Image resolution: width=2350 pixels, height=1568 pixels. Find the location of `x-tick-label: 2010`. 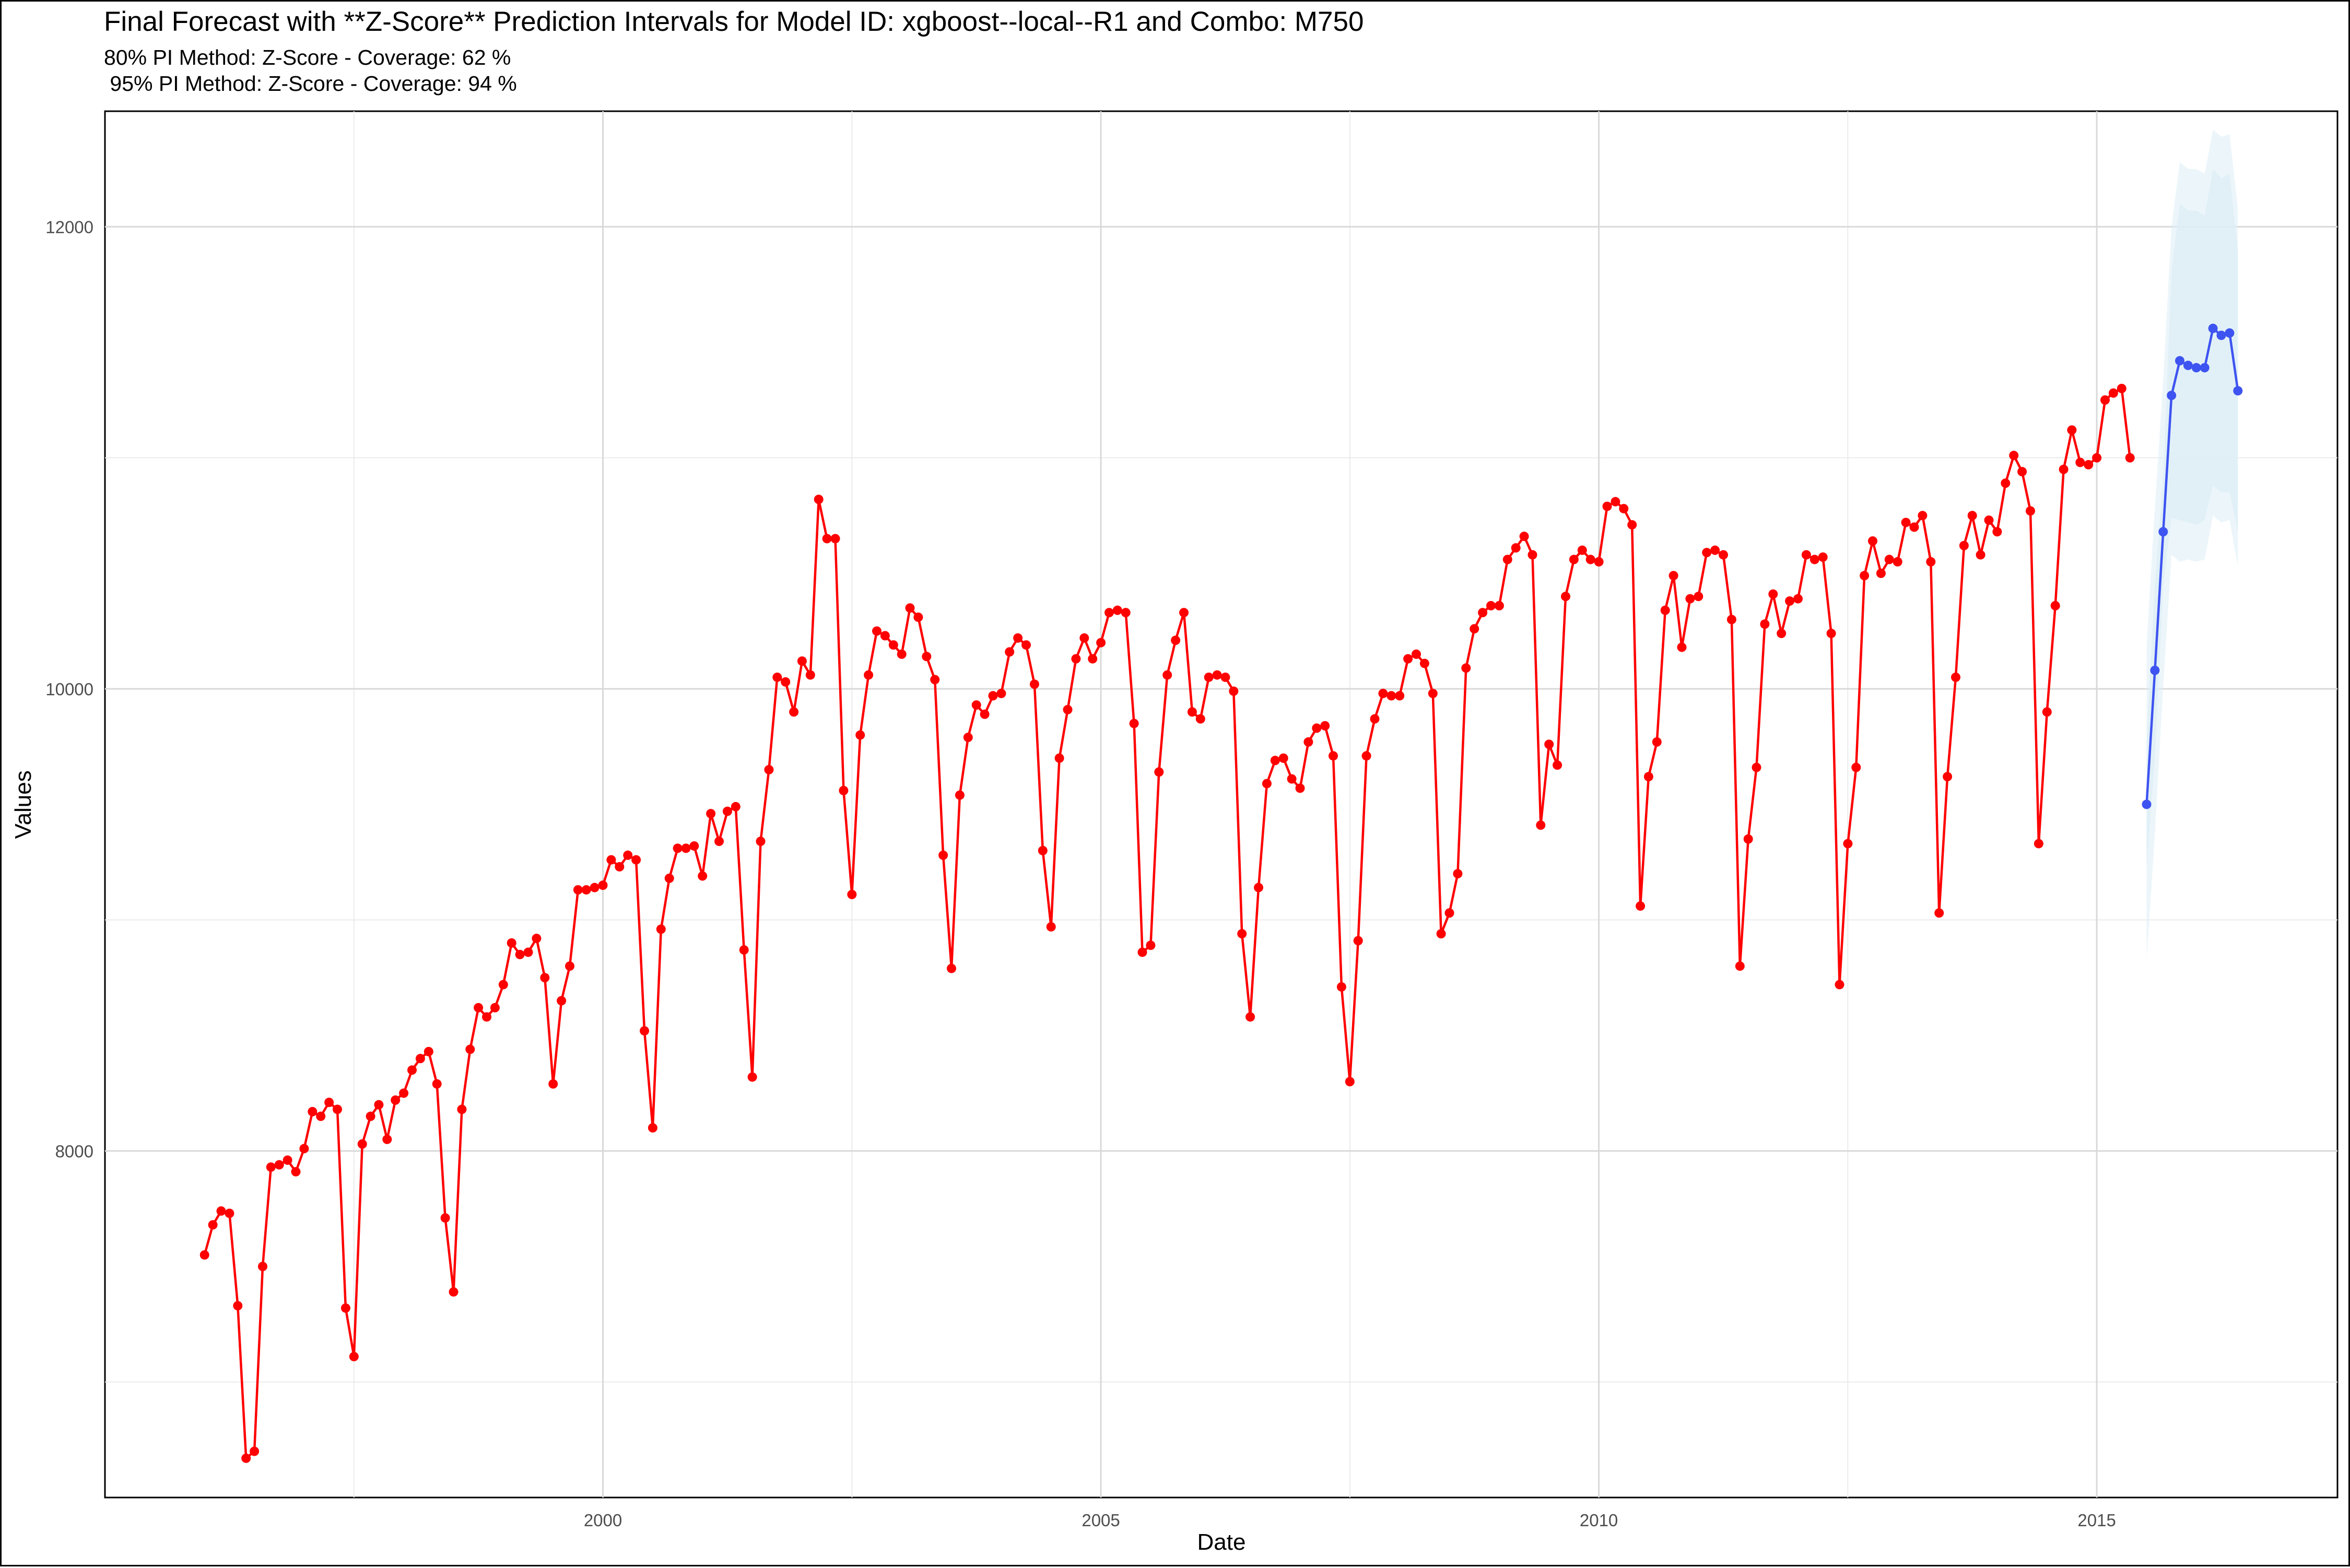

x-tick-label: 2010 is located at coordinates (1599, 1520).